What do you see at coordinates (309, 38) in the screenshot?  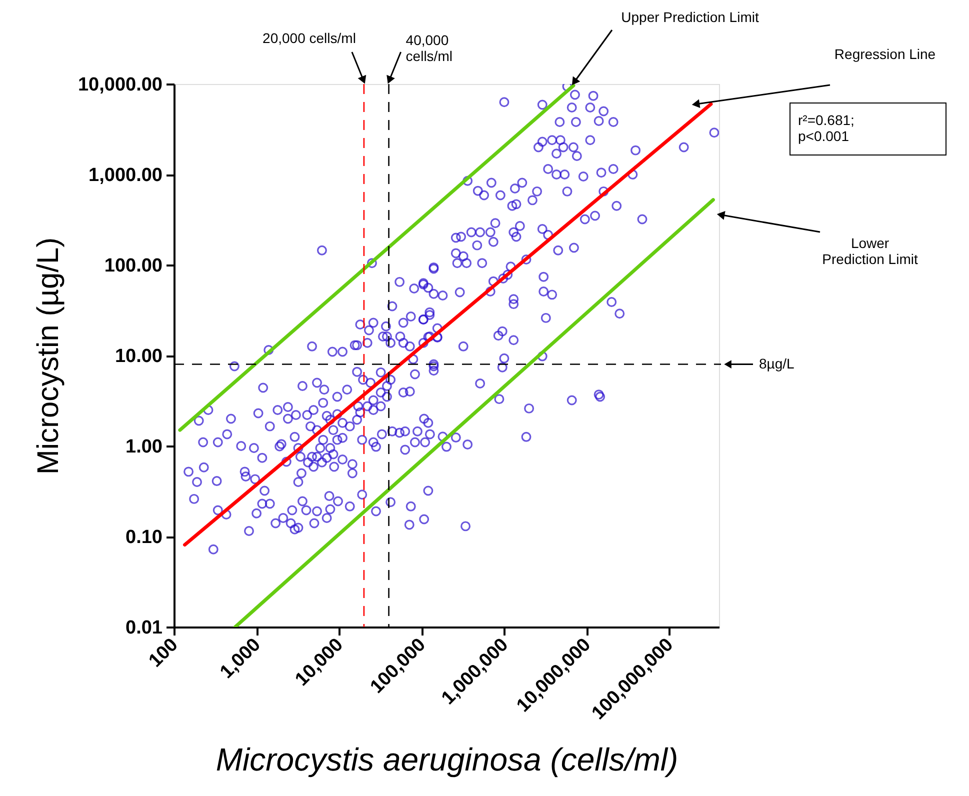 I see `ref-line-label: 20,000 cells/ml` at bounding box center [309, 38].